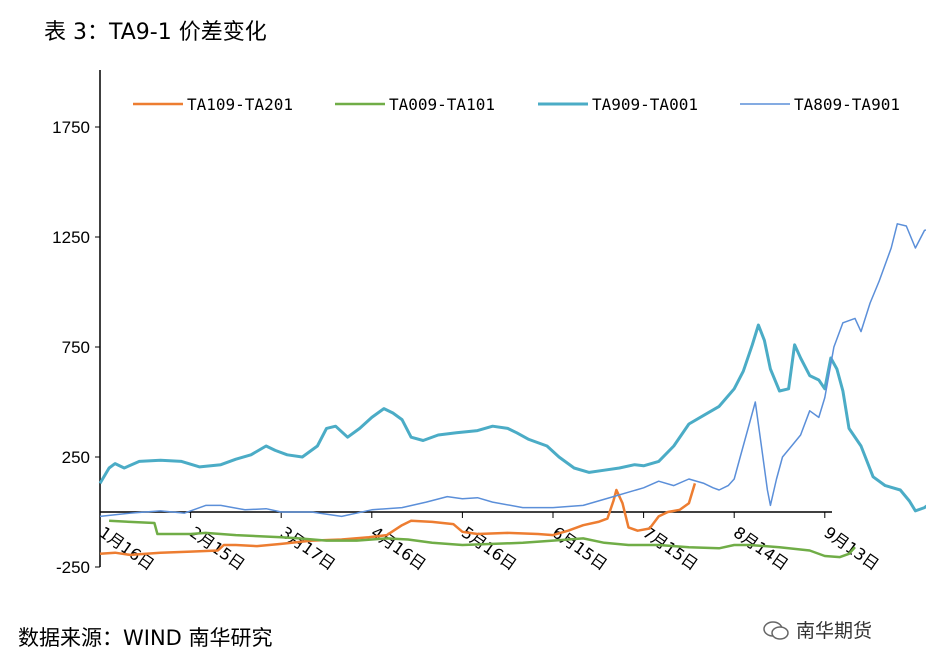  What do you see at coordinates (240, 104) in the screenshot?
I see `legend-label: TA109-TA201` at bounding box center [240, 104].